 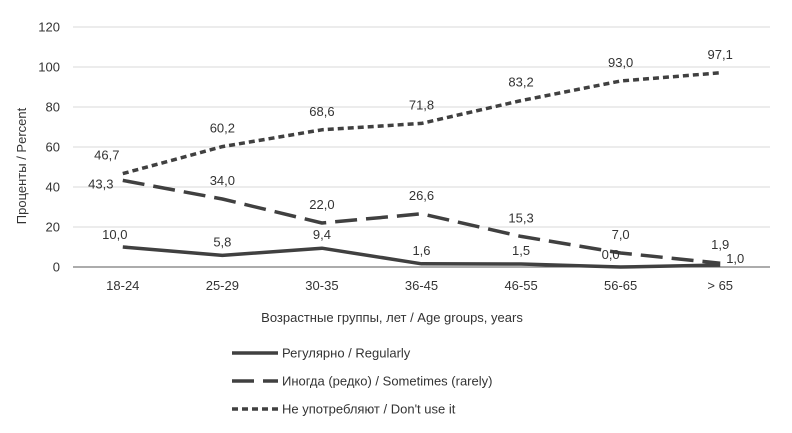 I want to click on legend-label: Иногда (редко) / Sometimes (rarely), so click(x=387, y=381).